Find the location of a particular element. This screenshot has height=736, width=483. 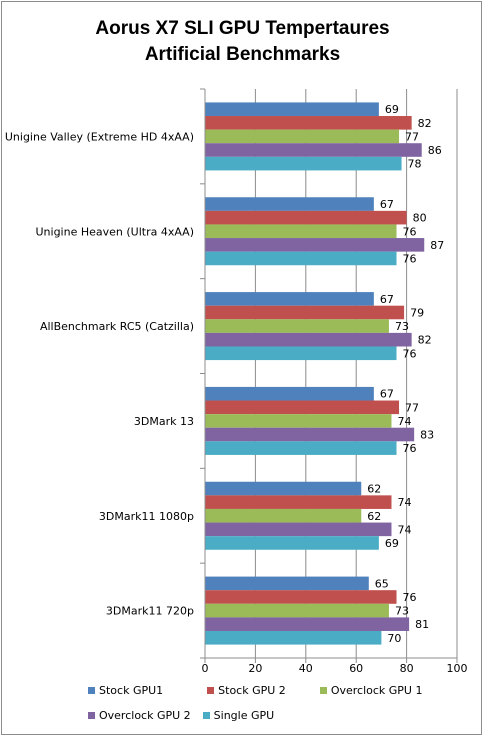

legend-item-stock-gpu-2: Stock GPU 2 is located at coordinates (246, 690).